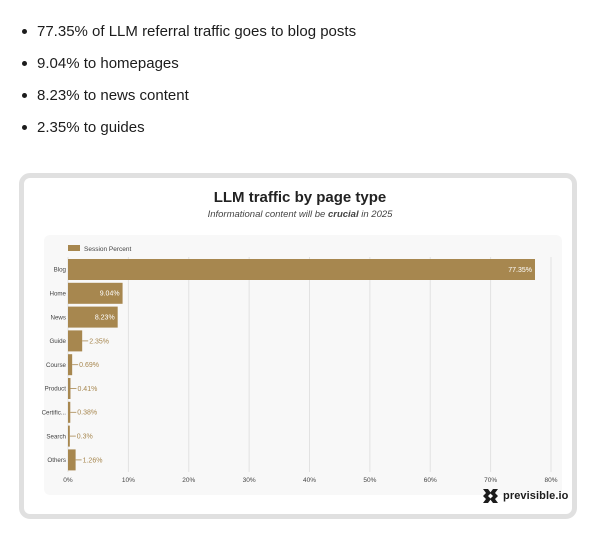 The width and height of the screenshot is (600, 535). What do you see at coordinates (300, 197) in the screenshot?
I see `chart-title: LLM traffic by page type` at bounding box center [300, 197].